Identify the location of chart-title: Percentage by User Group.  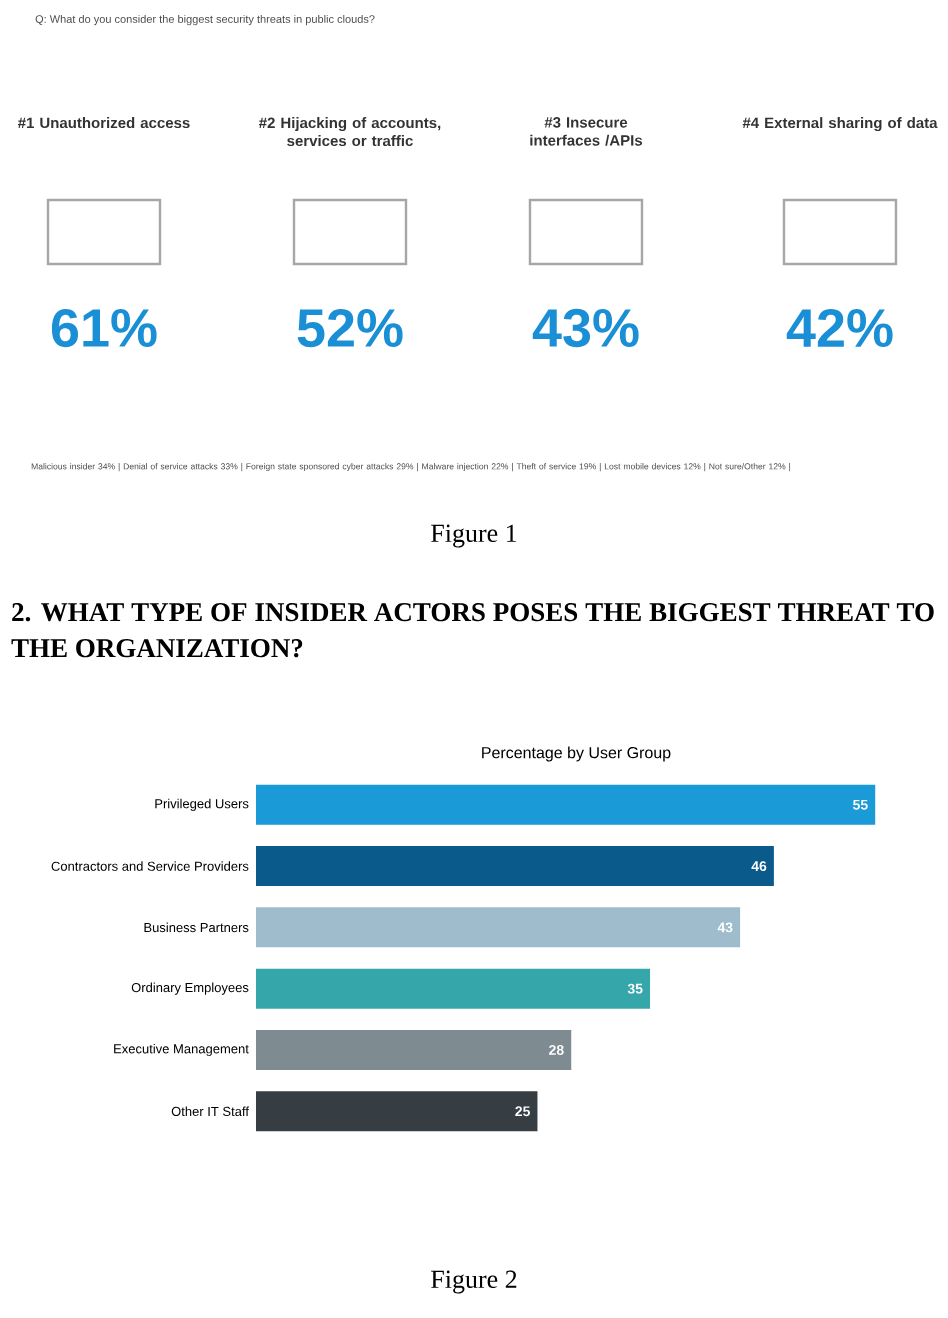
(576, 754).